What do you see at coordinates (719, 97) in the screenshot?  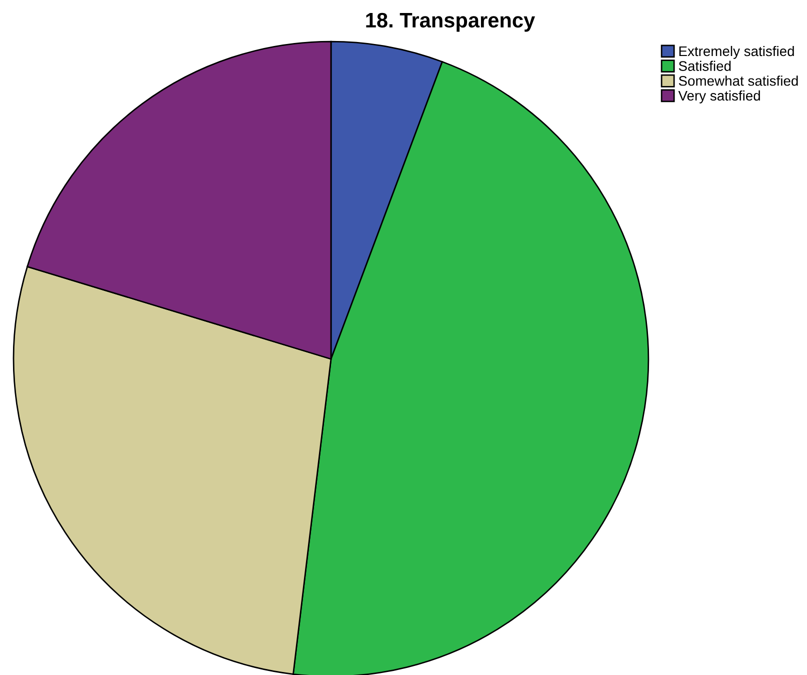 I see `legend-label: Very satisfied` at bounding box center [719, 97].